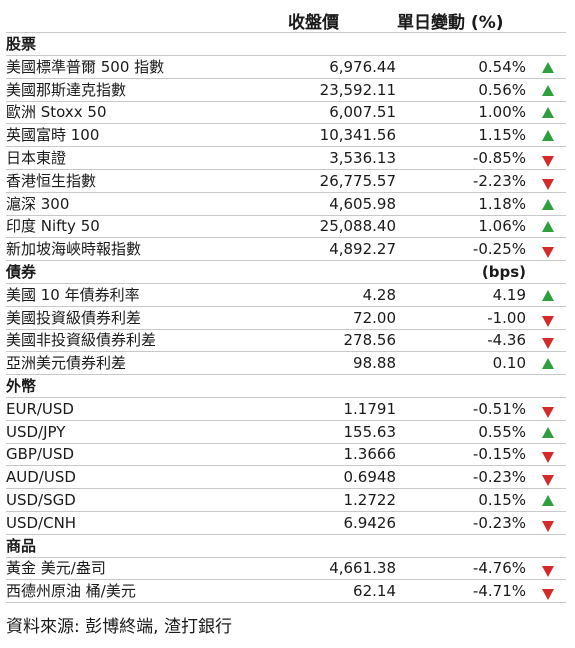 The image size is (575, 648). I want to click on close-value: 4,661.38, so click(362, 568).